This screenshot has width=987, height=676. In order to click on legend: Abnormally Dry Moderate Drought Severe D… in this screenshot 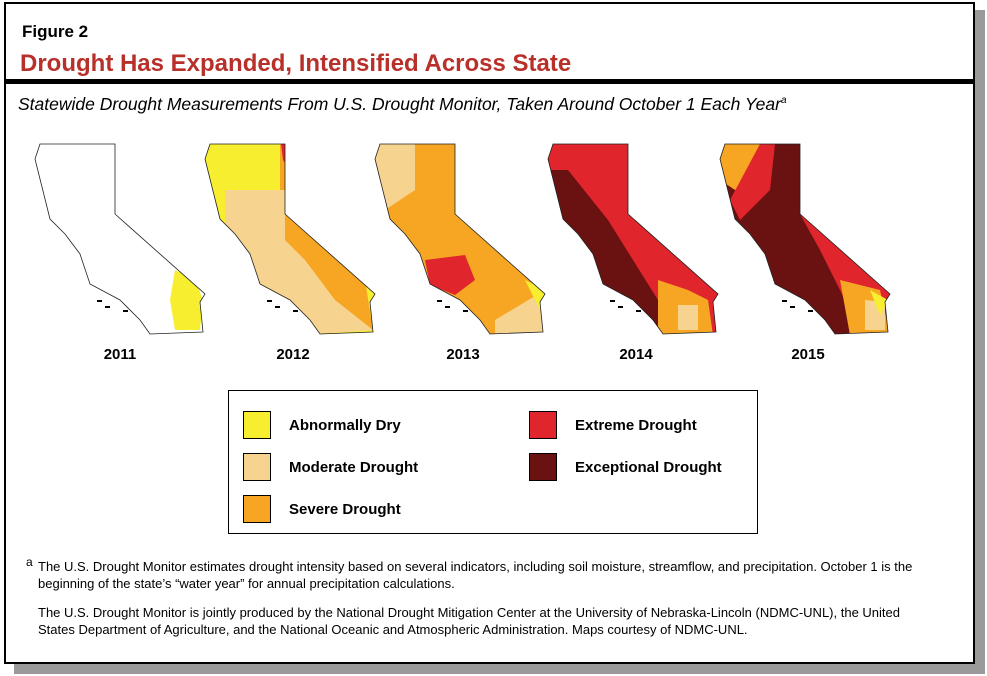, I will do `click(493, 462)`.